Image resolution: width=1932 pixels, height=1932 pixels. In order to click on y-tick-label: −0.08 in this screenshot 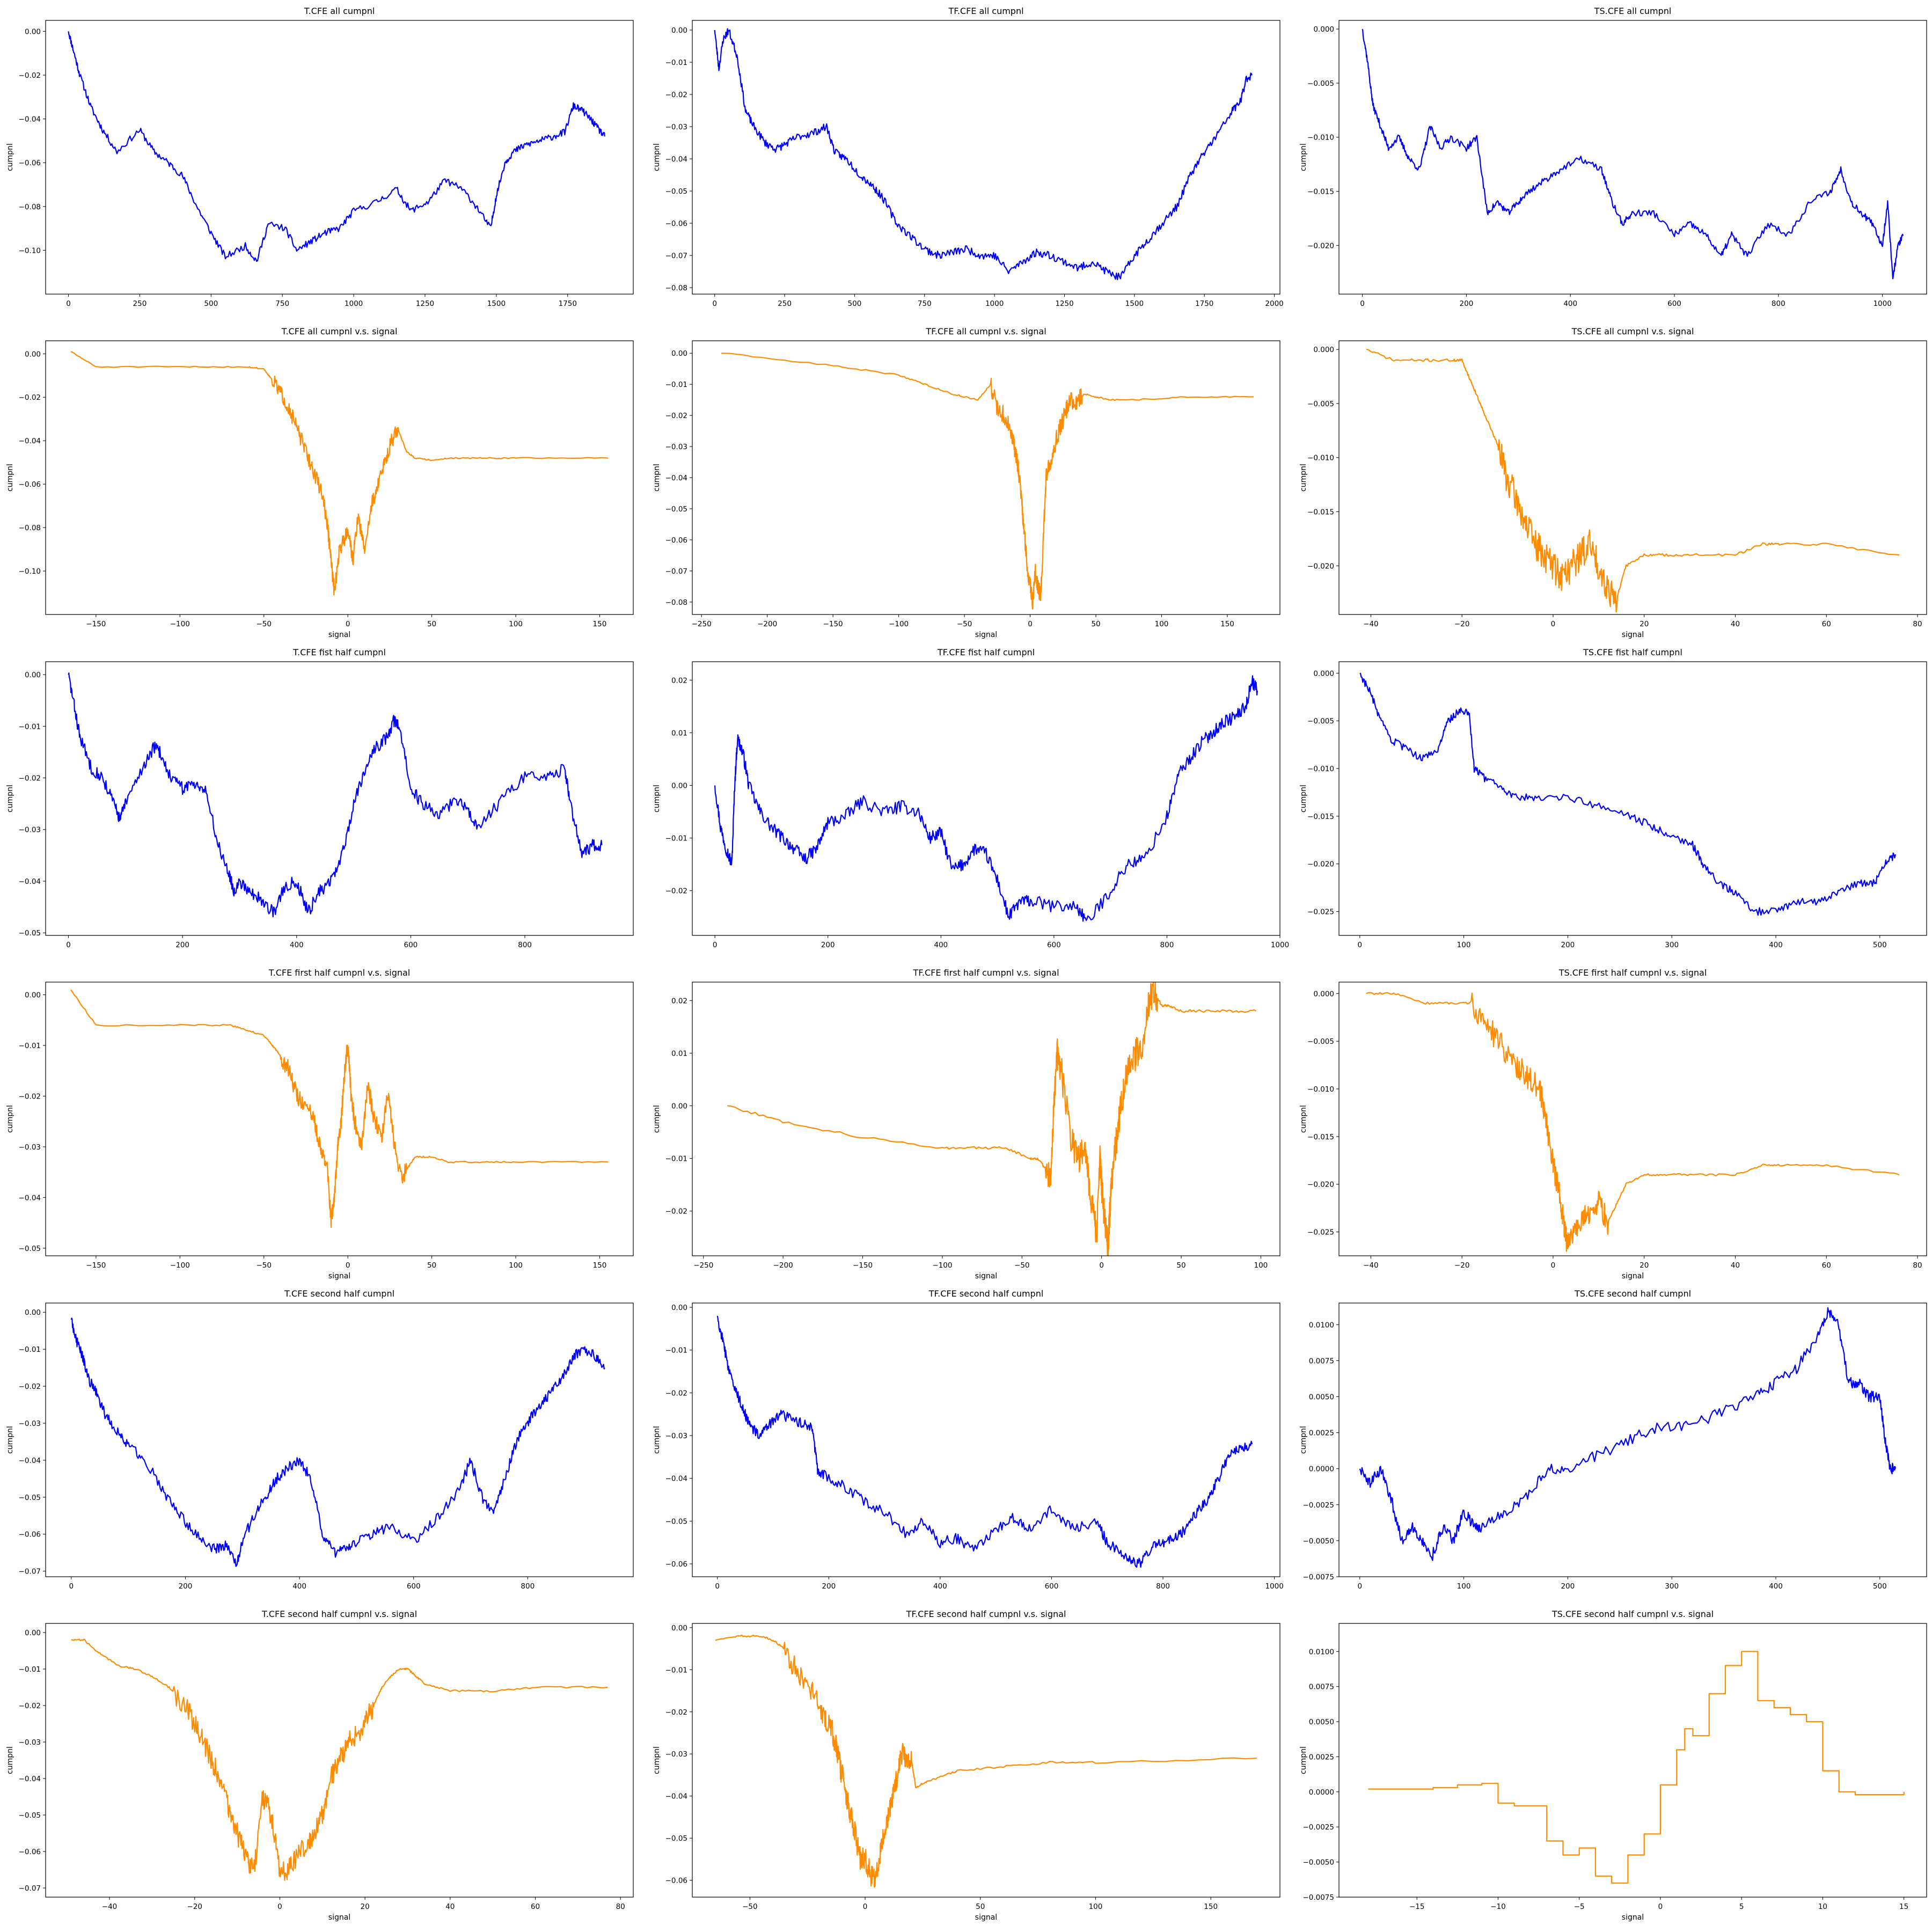, I will do `click(30, 207)`.